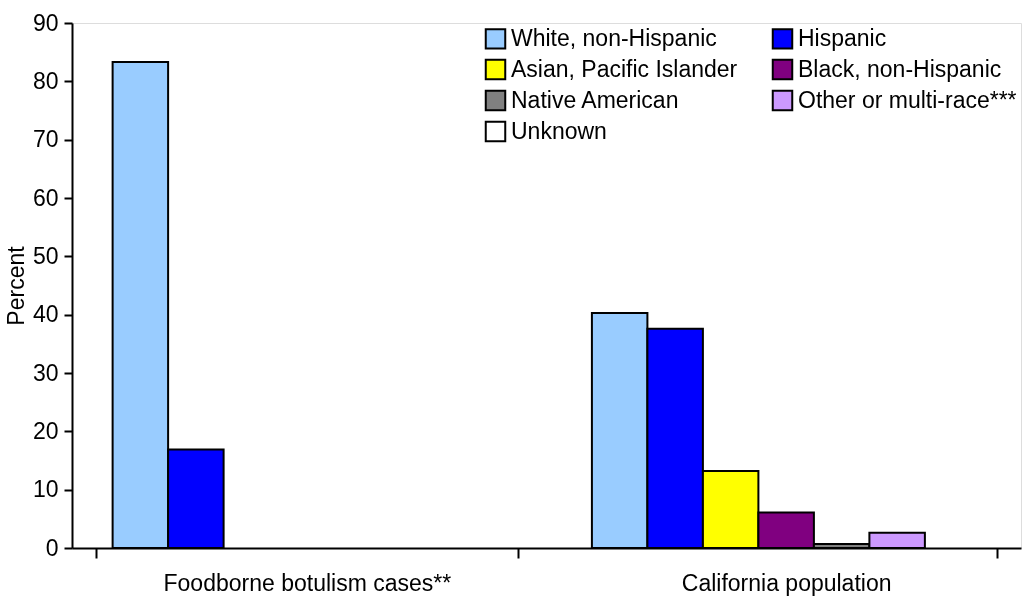 This screenshot has width=1029, height=605. What do you see at coordinates (45, 430) in the screenshot?
I see `y-tick-label: 20` at bounding box center [45, 430].